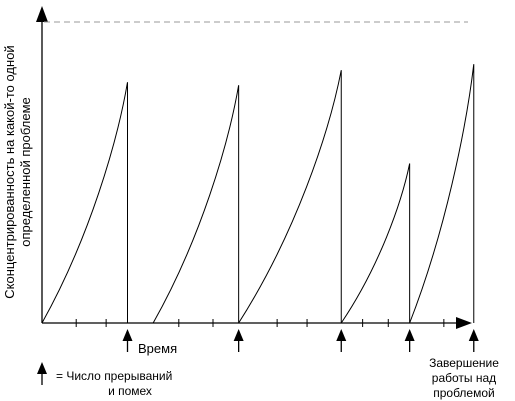 This screenshot has width=515, height=401. I want to click on y-axis-arrow-icon, so click(42, 14).